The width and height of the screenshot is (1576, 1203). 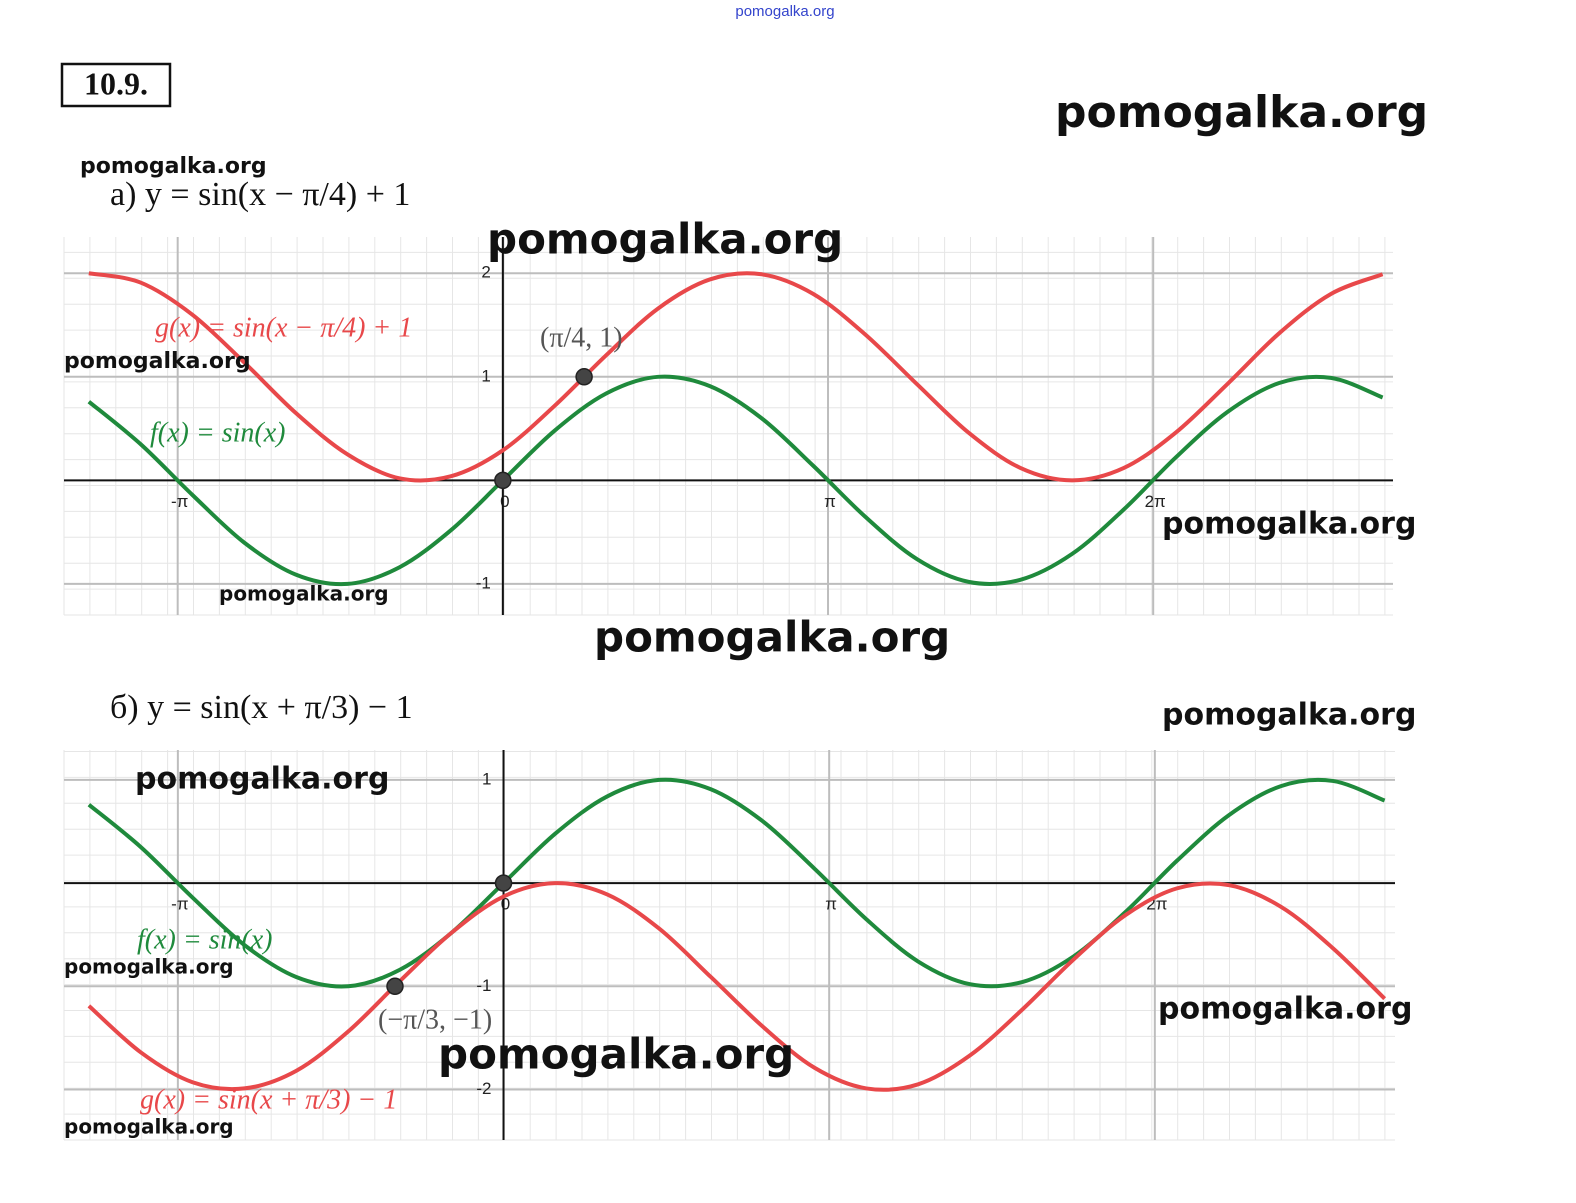 I want to click on x-tick-label: 2π, so click(x=1155, y=501).